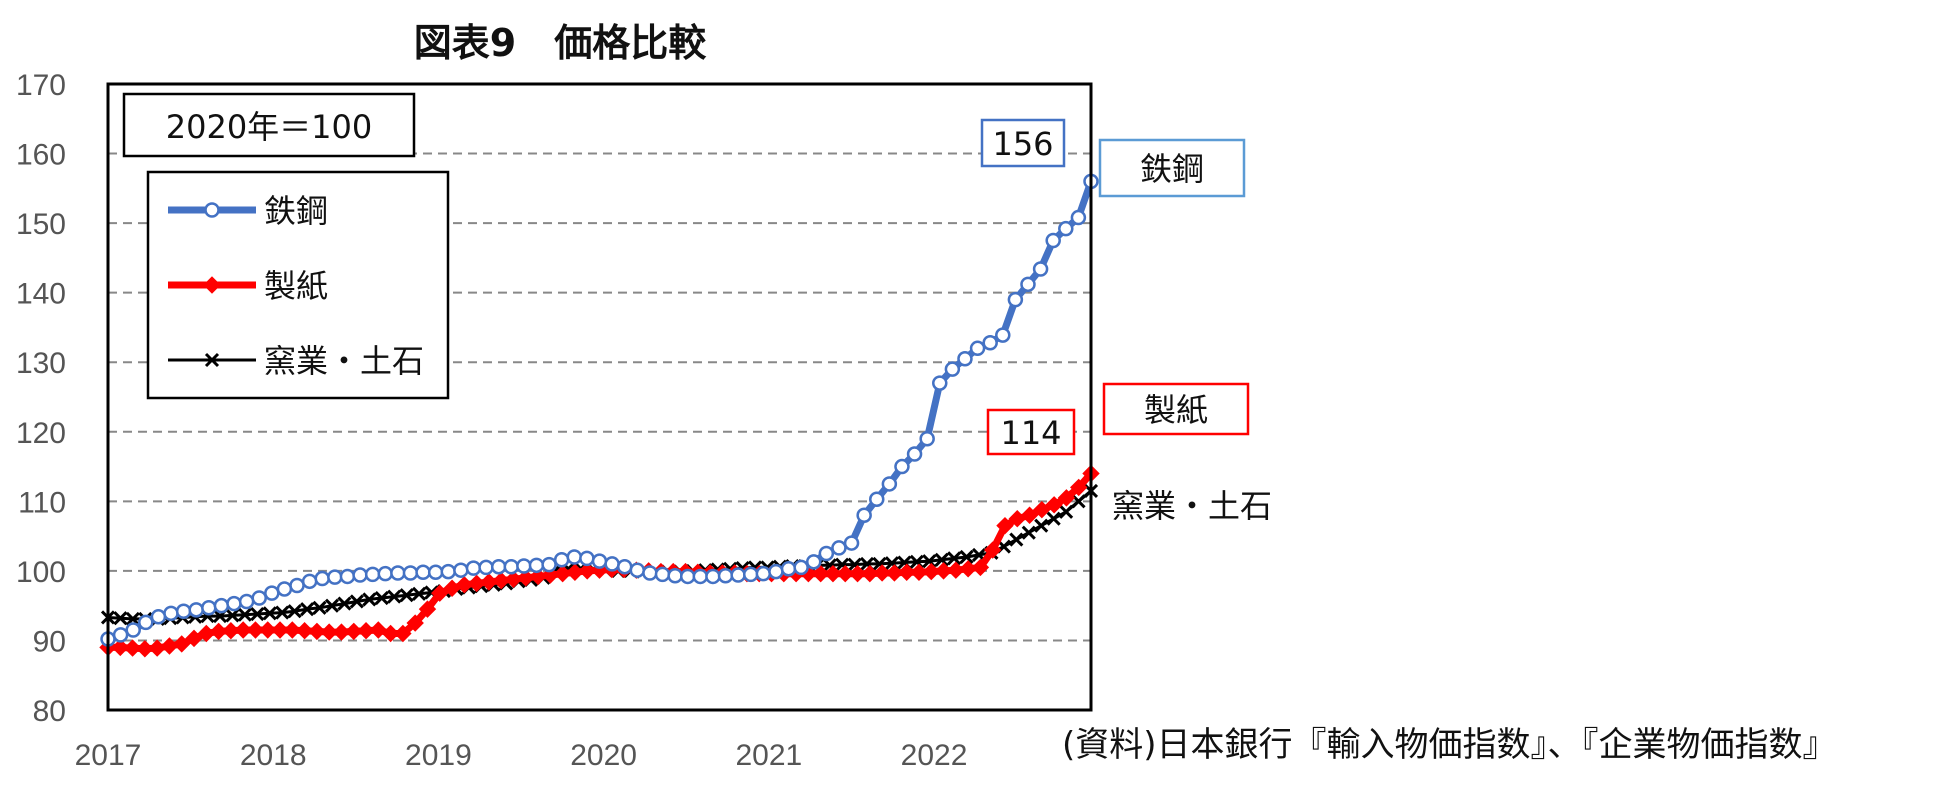 This screenshot has height=794, width=1950. What do you see at coordinates (212, 285) in the screenshot?
I see `legend-marker` at bounding box center [212, 285].